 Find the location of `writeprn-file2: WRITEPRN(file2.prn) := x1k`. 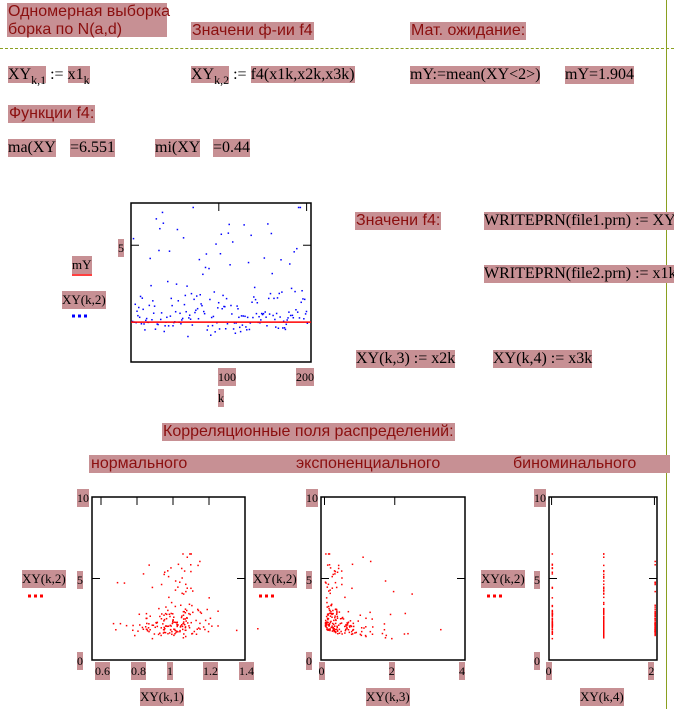

writeprn-file2: WRITEPRN(file2.prn) := x1k is located at coordinates (579, 274).